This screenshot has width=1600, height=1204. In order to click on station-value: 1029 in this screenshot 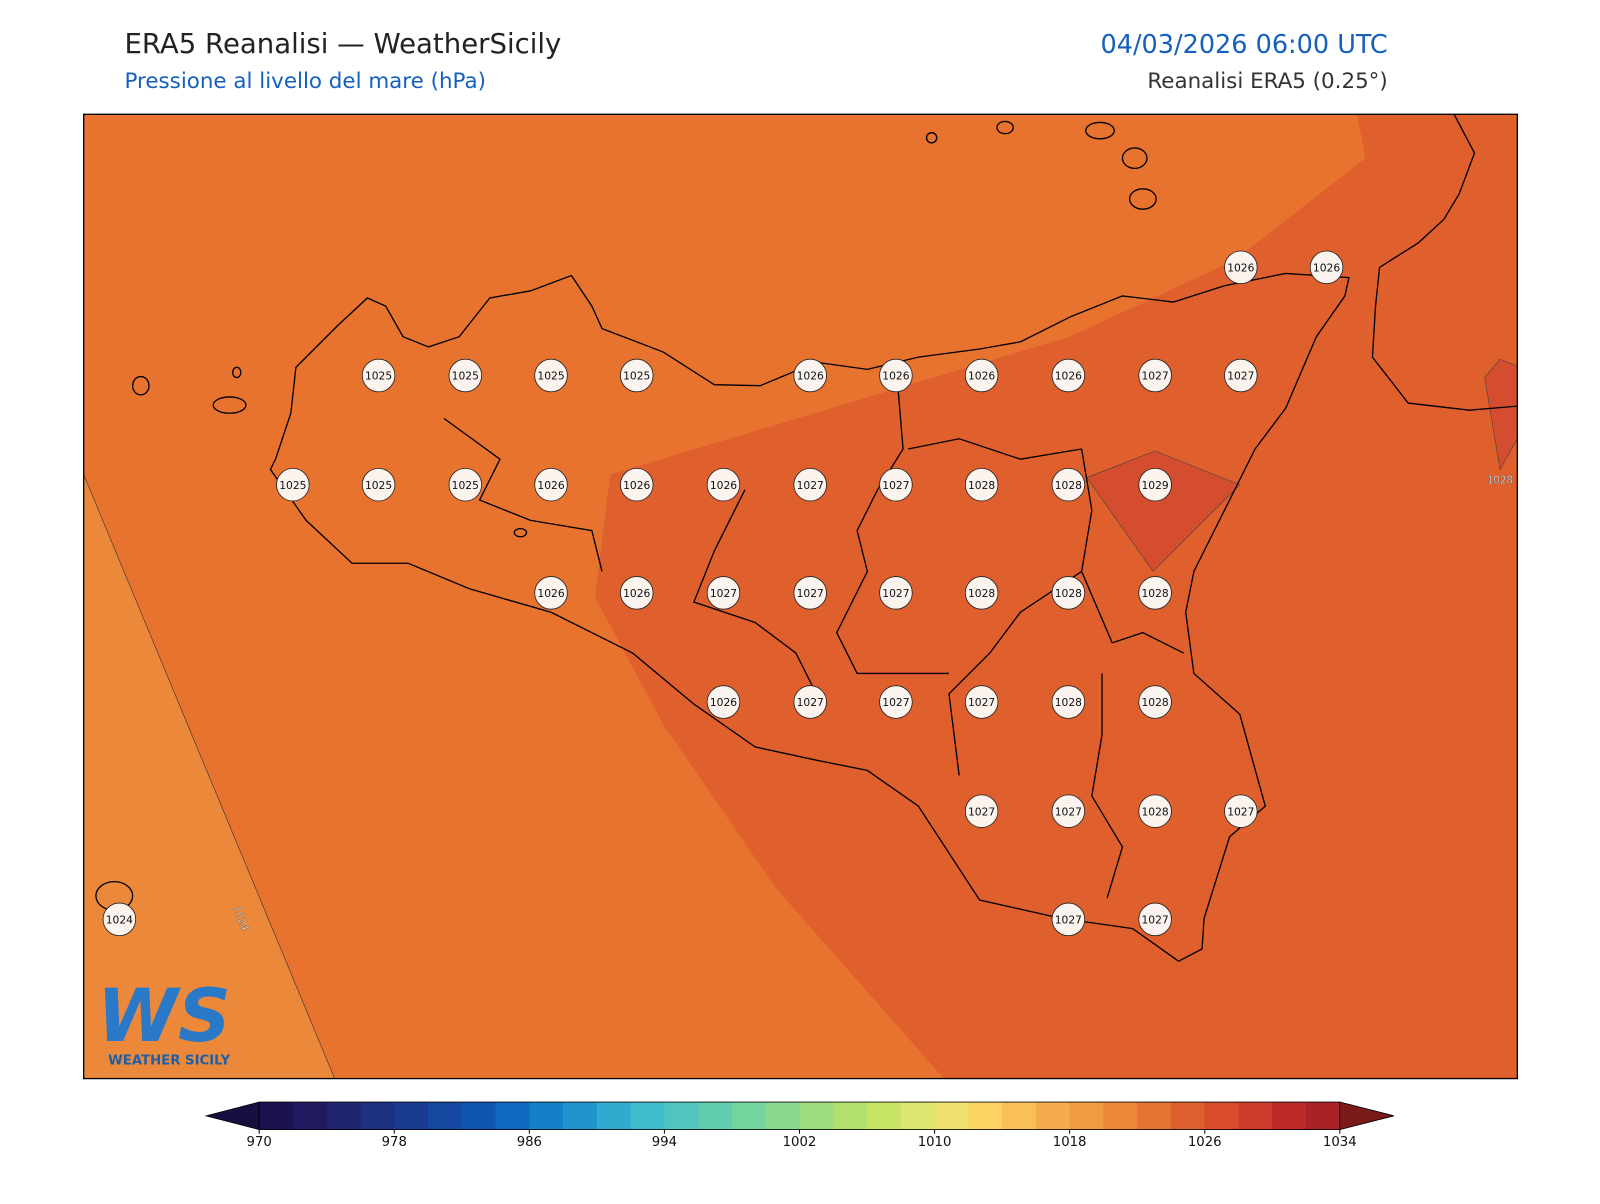, I will do `click(1154, 485)`.